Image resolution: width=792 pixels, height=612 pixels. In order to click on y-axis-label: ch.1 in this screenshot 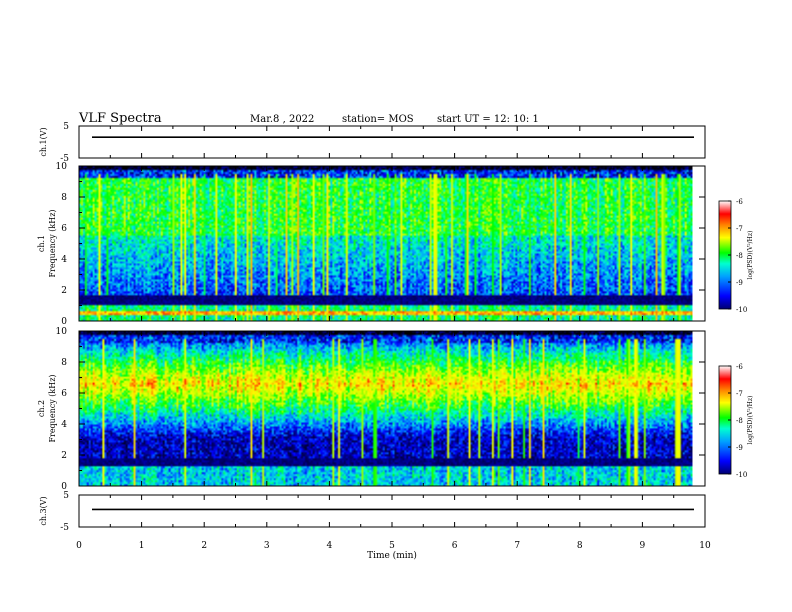, I will do `click(41, 243)`.